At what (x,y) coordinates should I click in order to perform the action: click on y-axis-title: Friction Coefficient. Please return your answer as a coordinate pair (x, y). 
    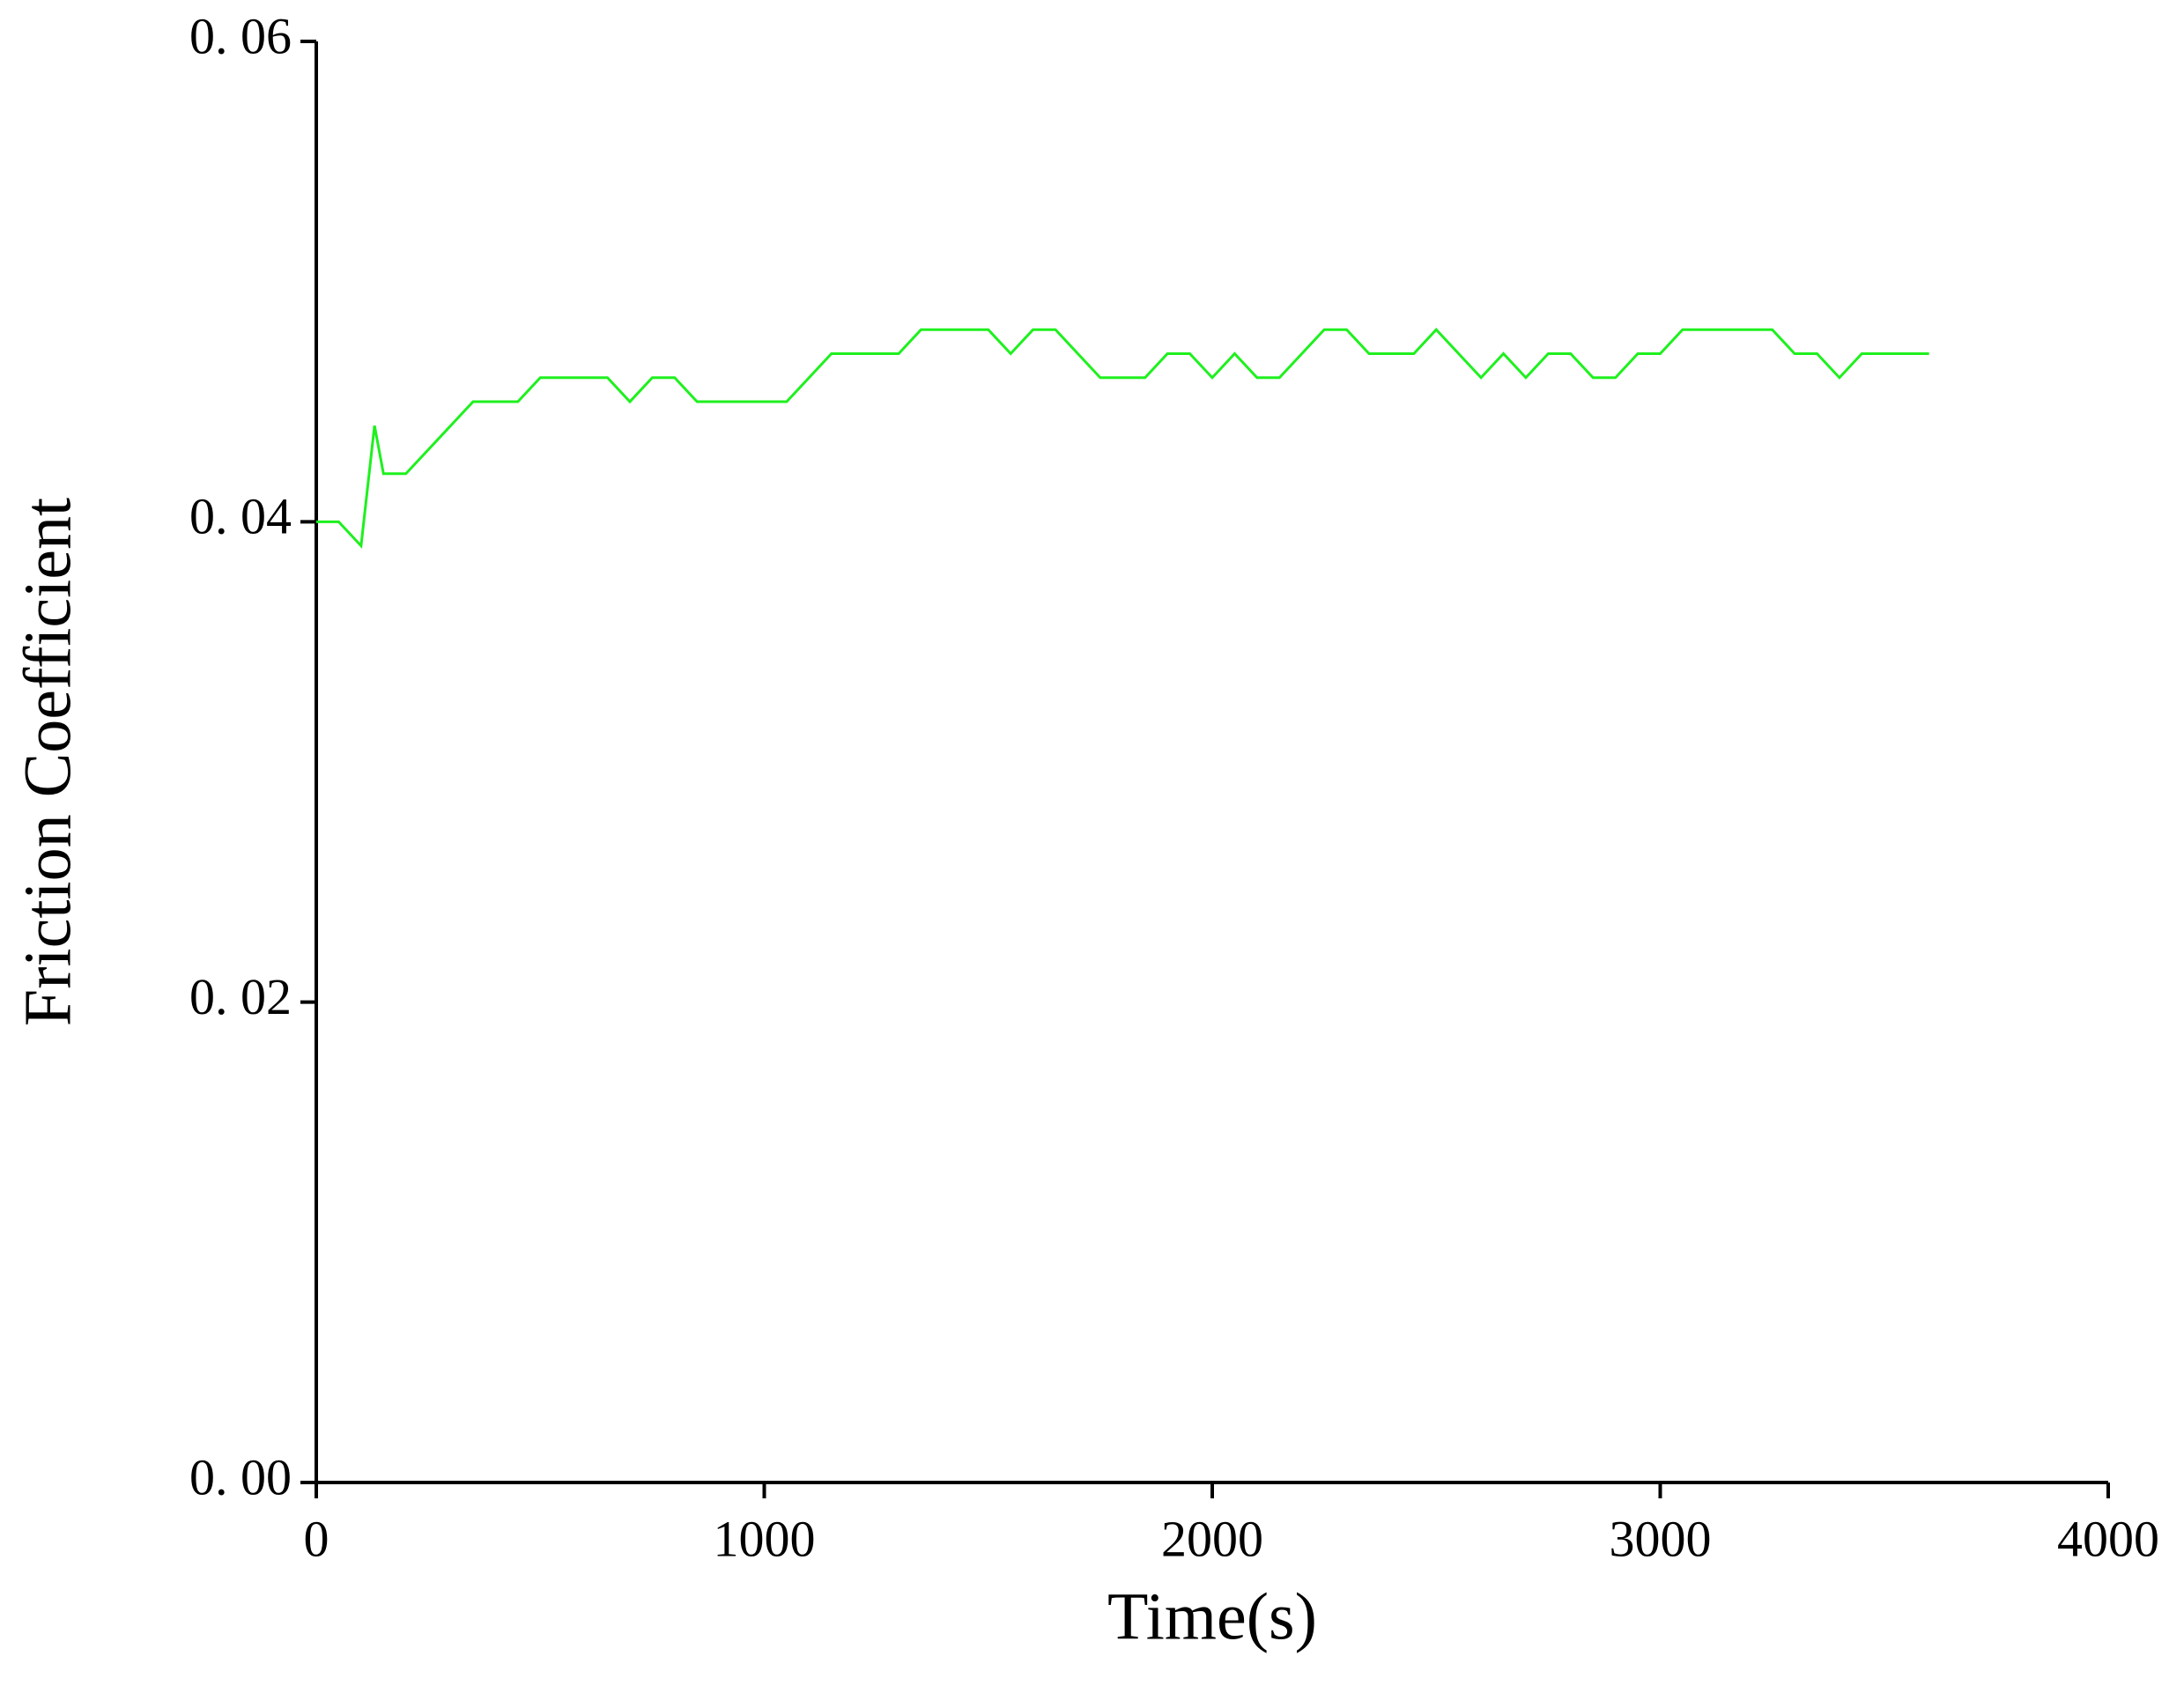
    Looking at the image, I should click on (48, 762).